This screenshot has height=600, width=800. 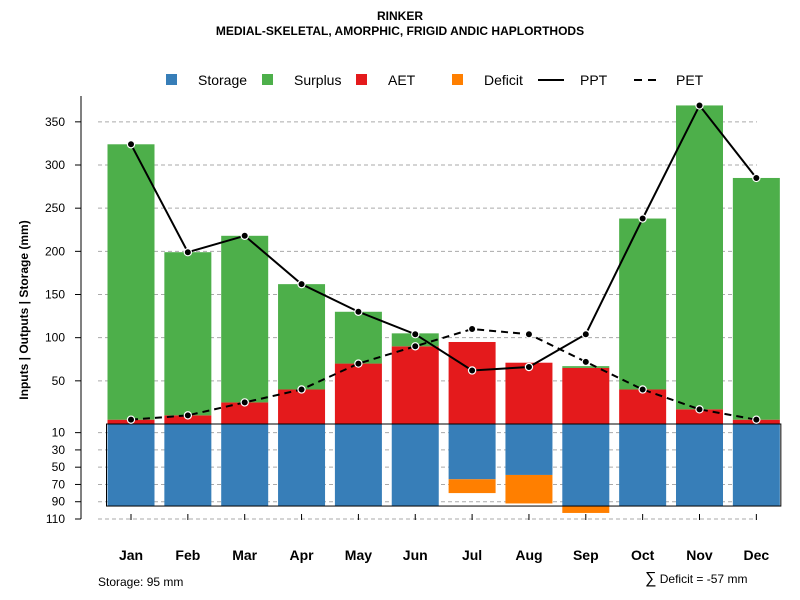 What do you see at coordinates (529, 489) in the screenshot?
I see `deficit-bar-aug` at bounding box center [529, 489].